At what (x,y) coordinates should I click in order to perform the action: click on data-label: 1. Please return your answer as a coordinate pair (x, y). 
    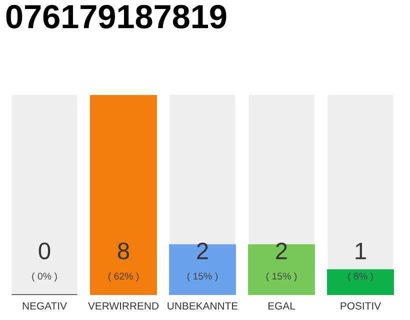
    Looking at the image, I should click on (361, 251).